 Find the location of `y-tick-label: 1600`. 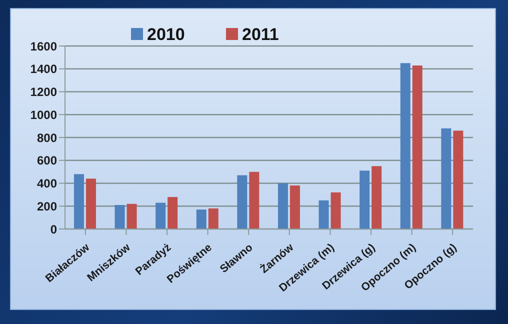

y-tick-label: 1600 is located at coordinates (44, 46).